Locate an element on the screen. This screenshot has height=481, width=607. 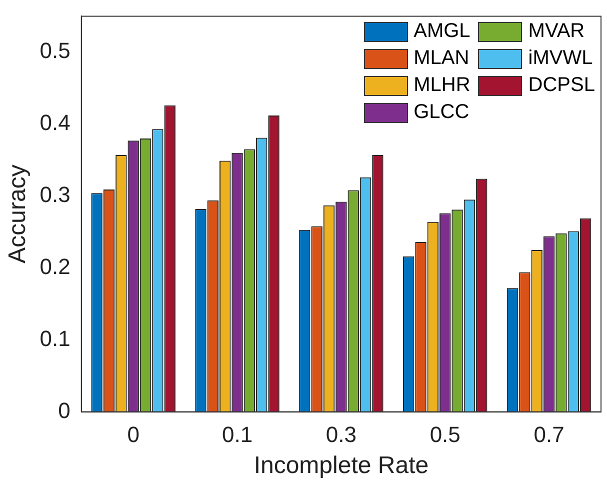
legend-label: MLHR is located at coordinates (442, 86).